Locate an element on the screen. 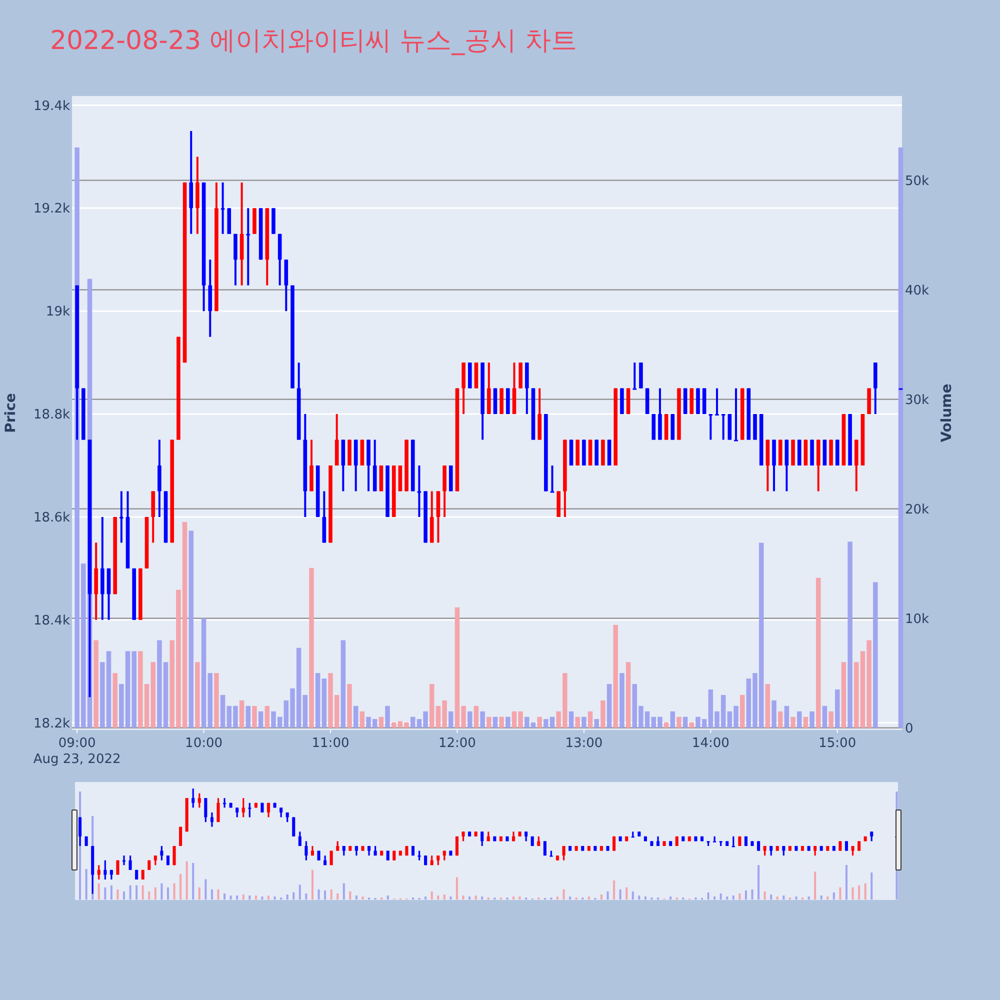 This screenshot has height=1000, width=1000. y2-axis-title: Volume is located at coordinates (947, 413).